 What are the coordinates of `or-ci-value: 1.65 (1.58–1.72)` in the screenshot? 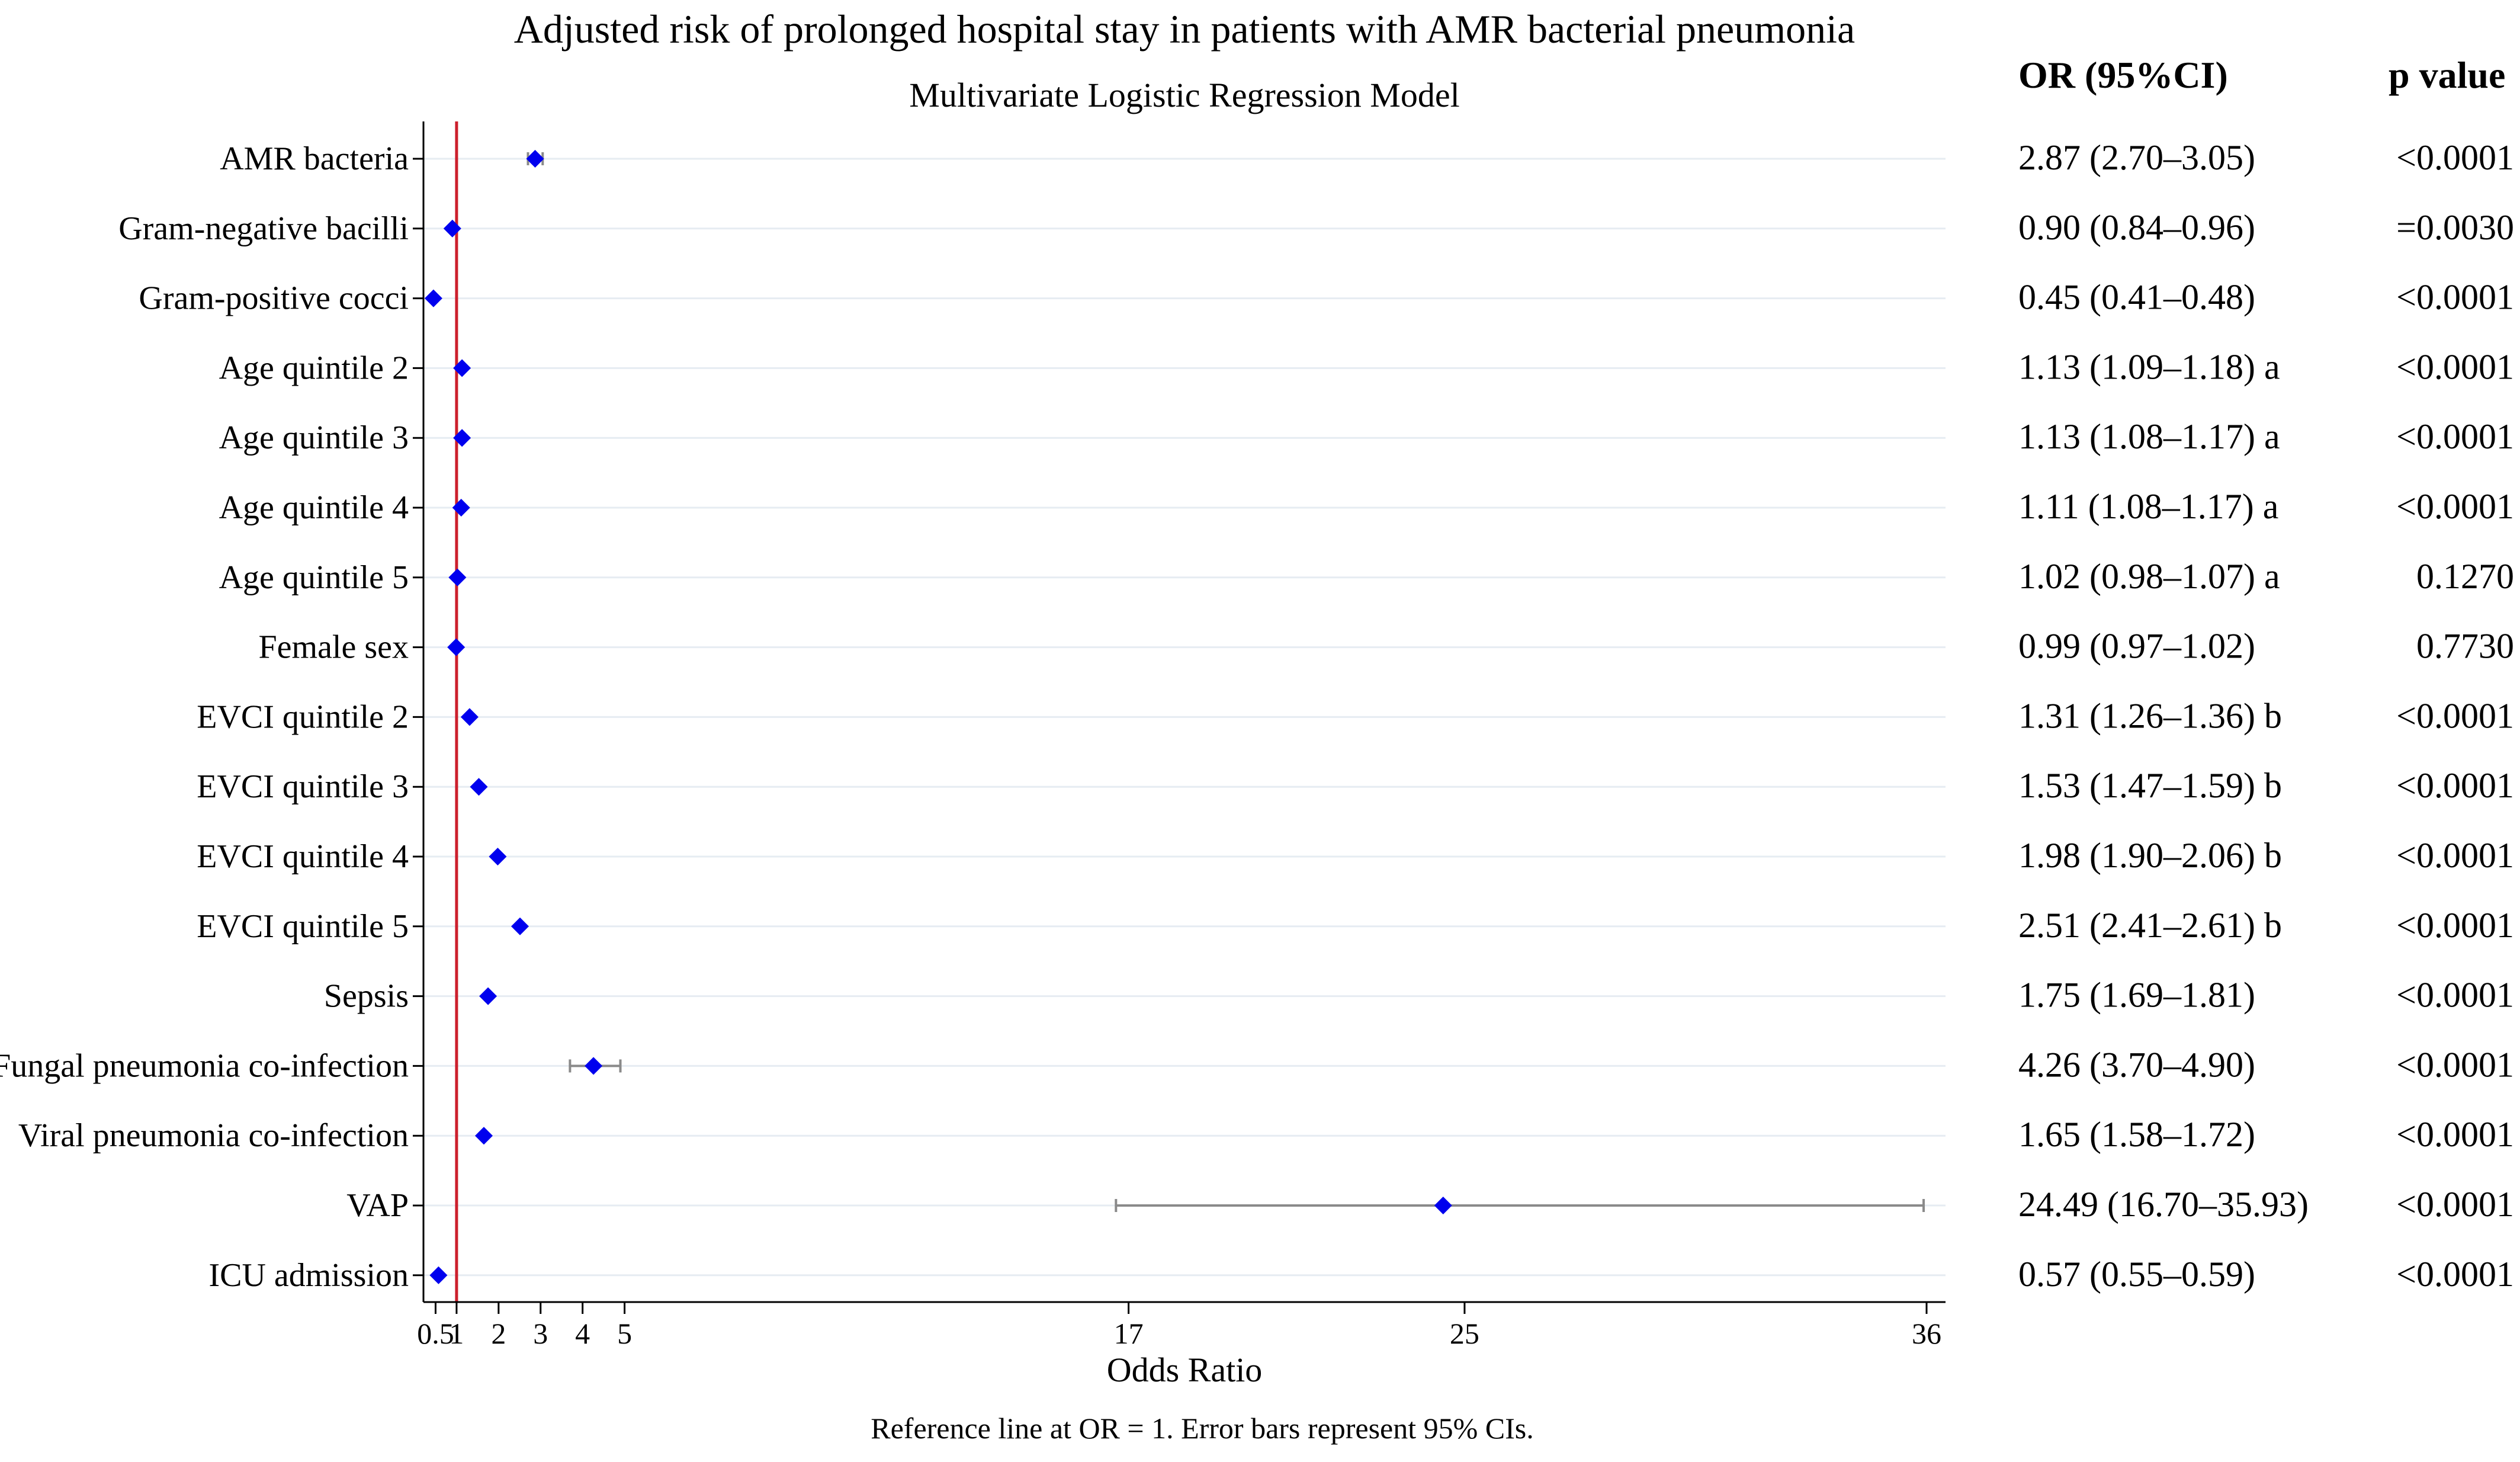 It's located at (2136, 1135).